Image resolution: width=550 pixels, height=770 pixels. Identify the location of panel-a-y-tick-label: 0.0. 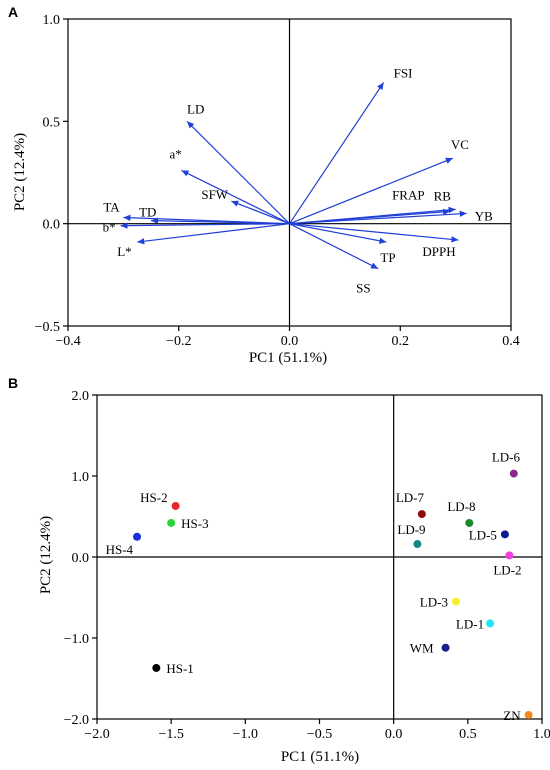
(52, 225).